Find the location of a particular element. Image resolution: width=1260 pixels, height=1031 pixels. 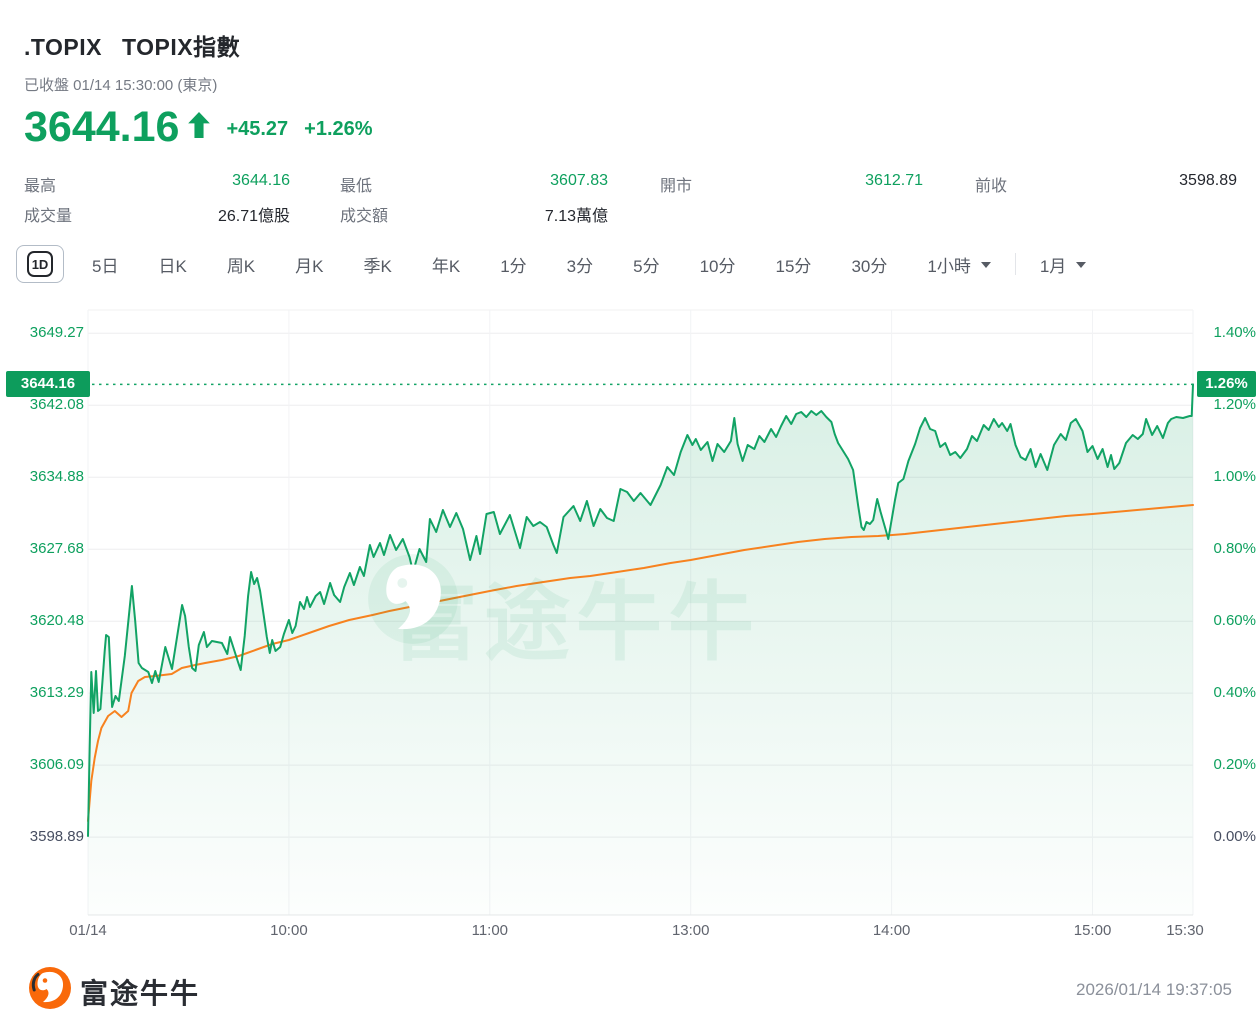

y-axis-price-label: 3627.68 is located at coordinates (56, 549).